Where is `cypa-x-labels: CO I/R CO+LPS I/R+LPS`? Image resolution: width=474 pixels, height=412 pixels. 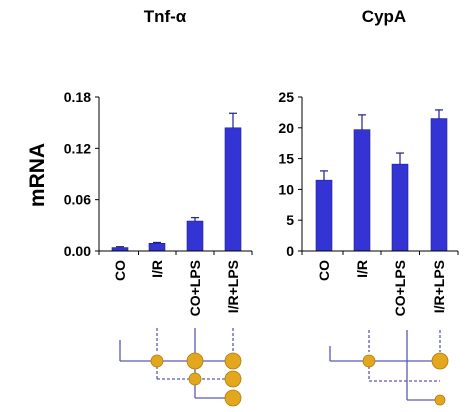 cypa-x-labels: CO I/R CO+LPS I/R+LPS is located at coordinates (381, 288).